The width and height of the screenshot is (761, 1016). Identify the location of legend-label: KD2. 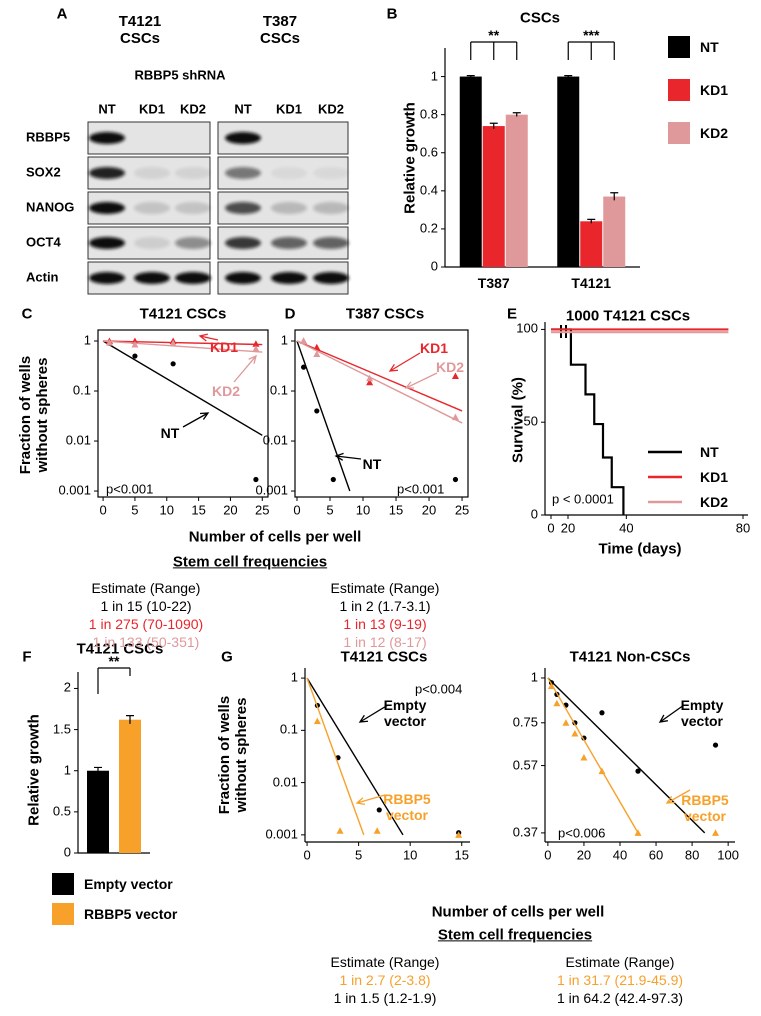
(714, 132).